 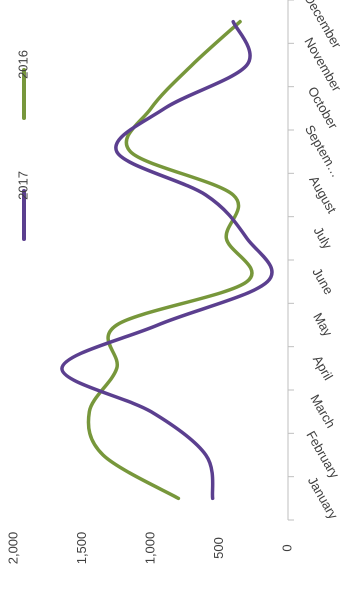 I want to click on value-tick-label: 500, so click(x=218, y=548).